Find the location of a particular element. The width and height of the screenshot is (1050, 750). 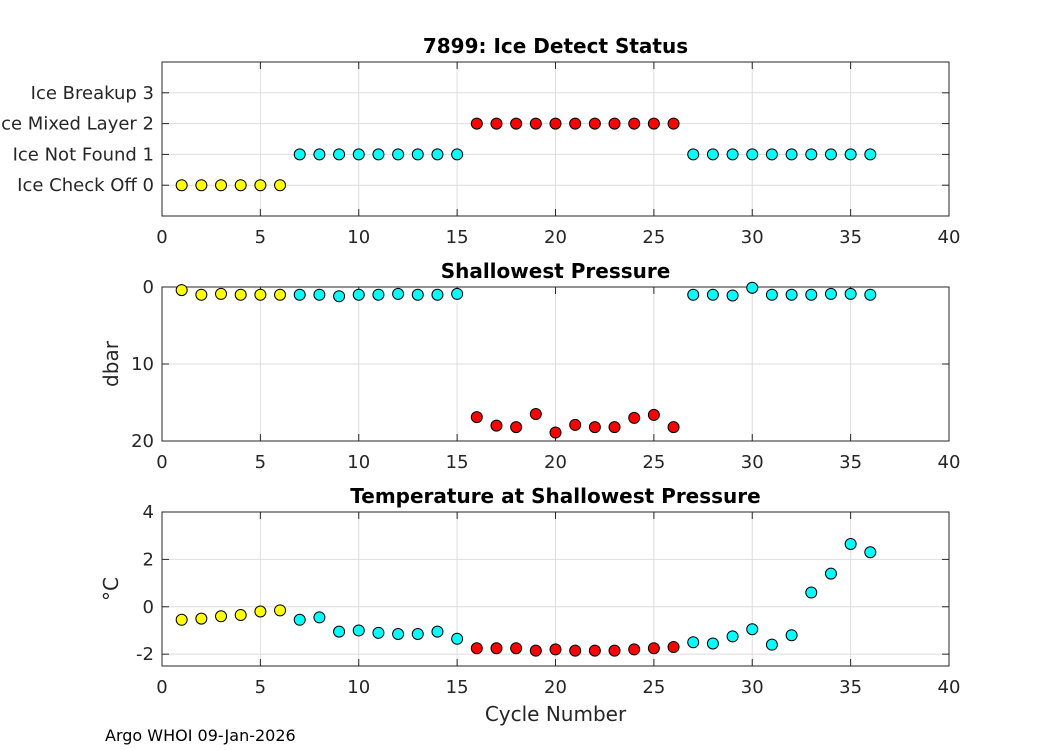

y-tick-label: -2 is located at coordinates (145, 654).